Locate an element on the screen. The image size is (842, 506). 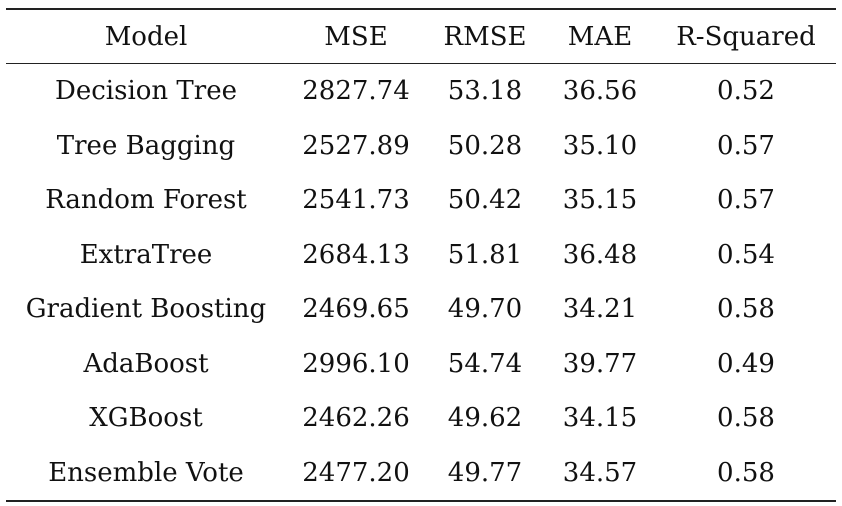
mse-cell: 2996.10 is located at coordinates (356, 363).